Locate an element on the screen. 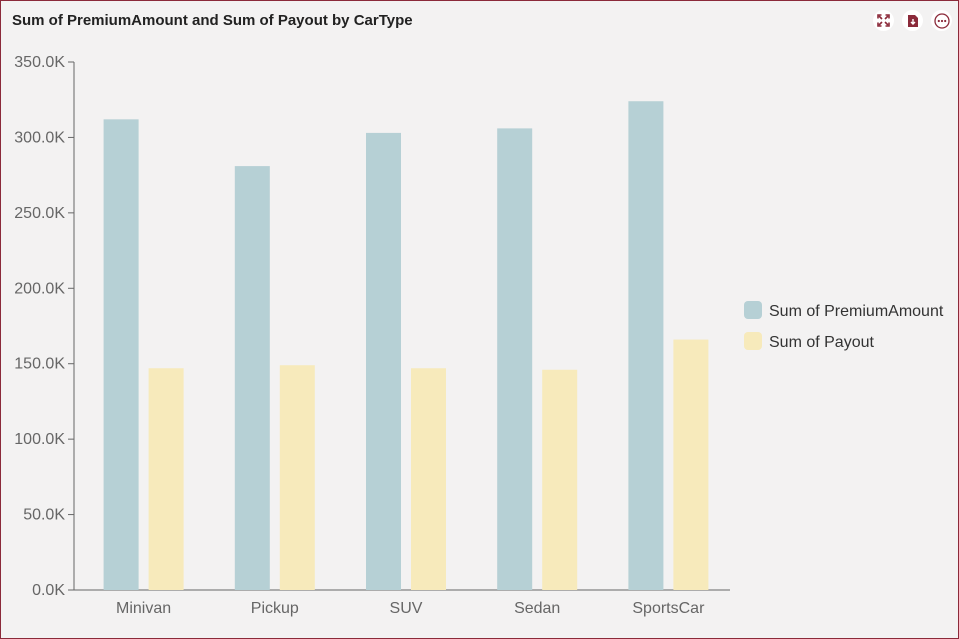 The height and width of the screenshot is (639, 959). more-options-icon is located at coordinates (941, 20).